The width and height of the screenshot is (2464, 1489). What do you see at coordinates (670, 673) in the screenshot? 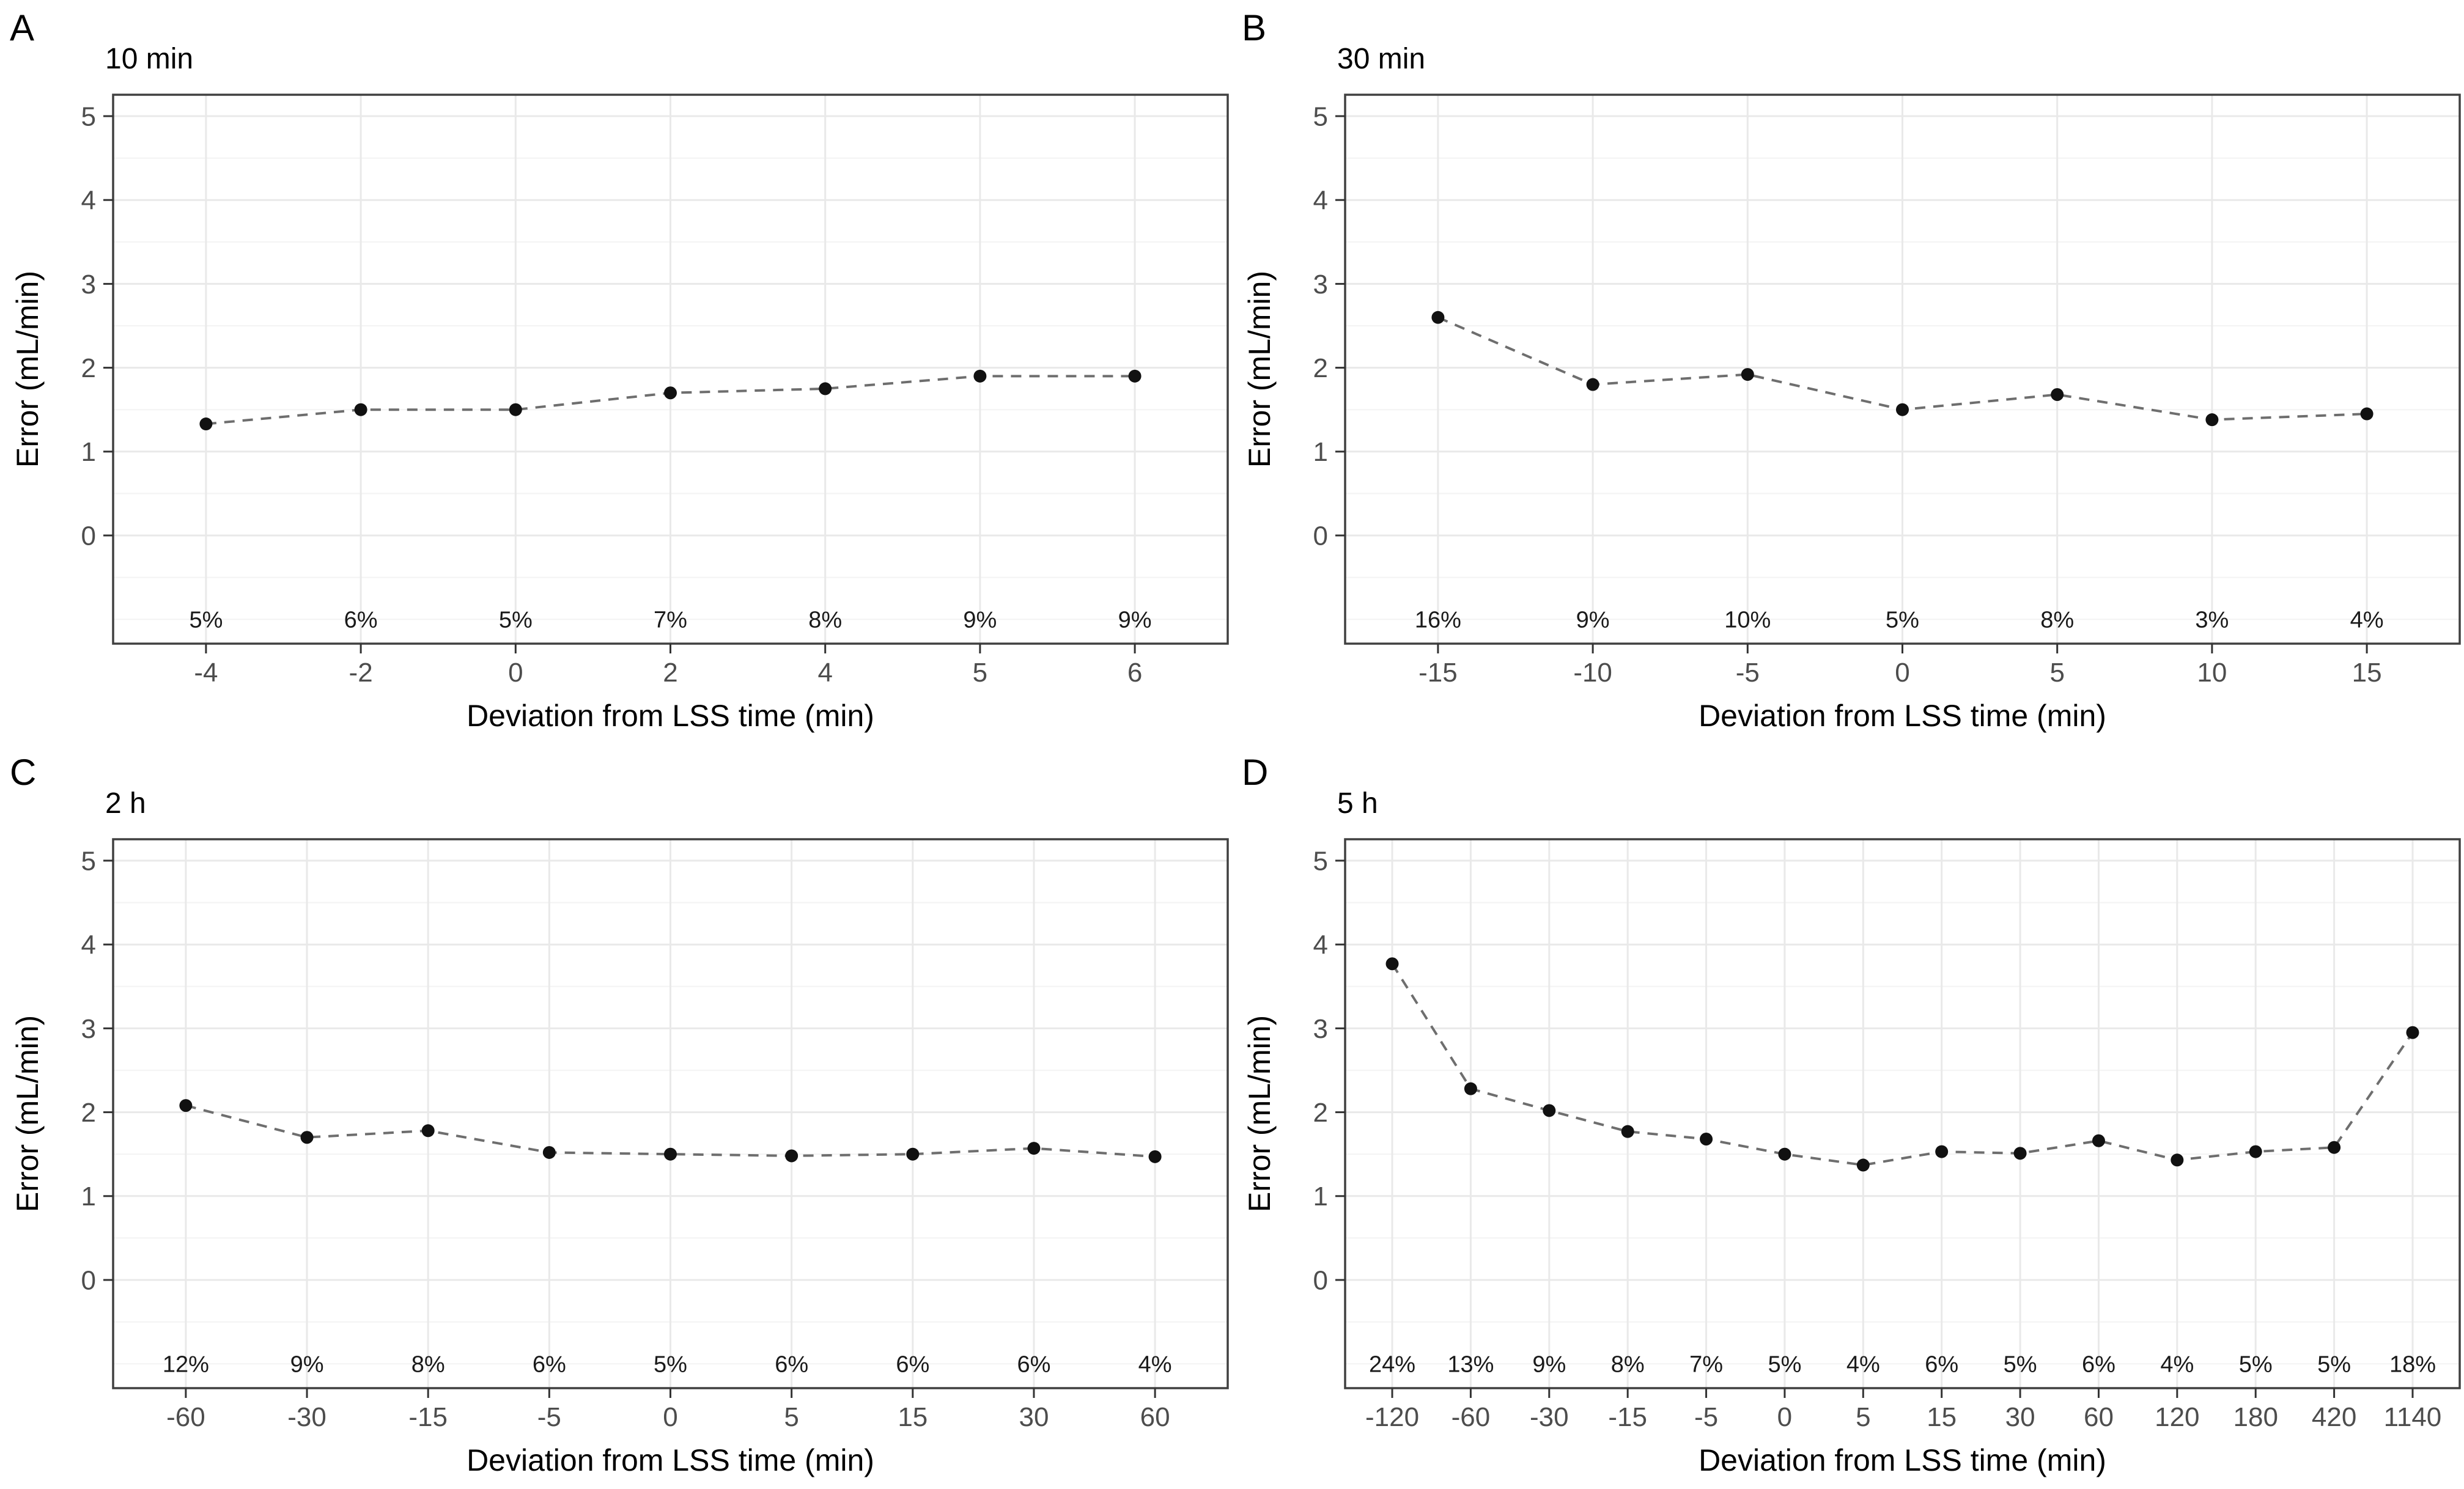
I see `x-tick-label: 2` at bounding box center [670, 673].